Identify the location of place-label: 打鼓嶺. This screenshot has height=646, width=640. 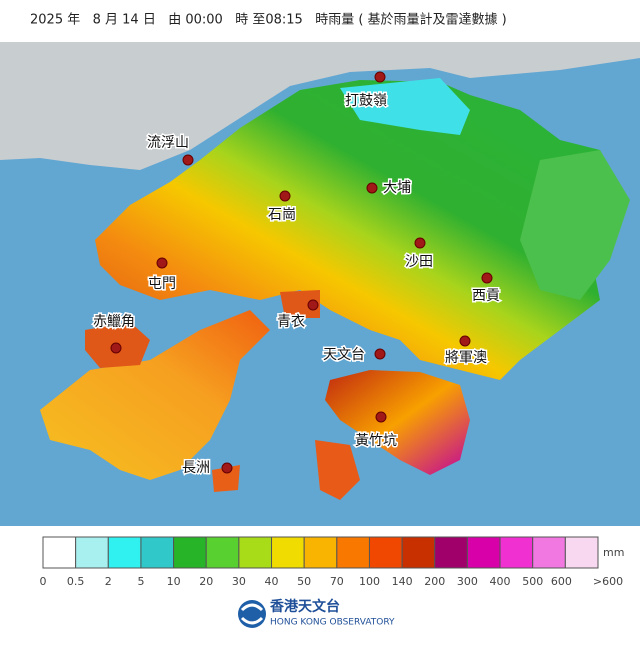
(366, 100).